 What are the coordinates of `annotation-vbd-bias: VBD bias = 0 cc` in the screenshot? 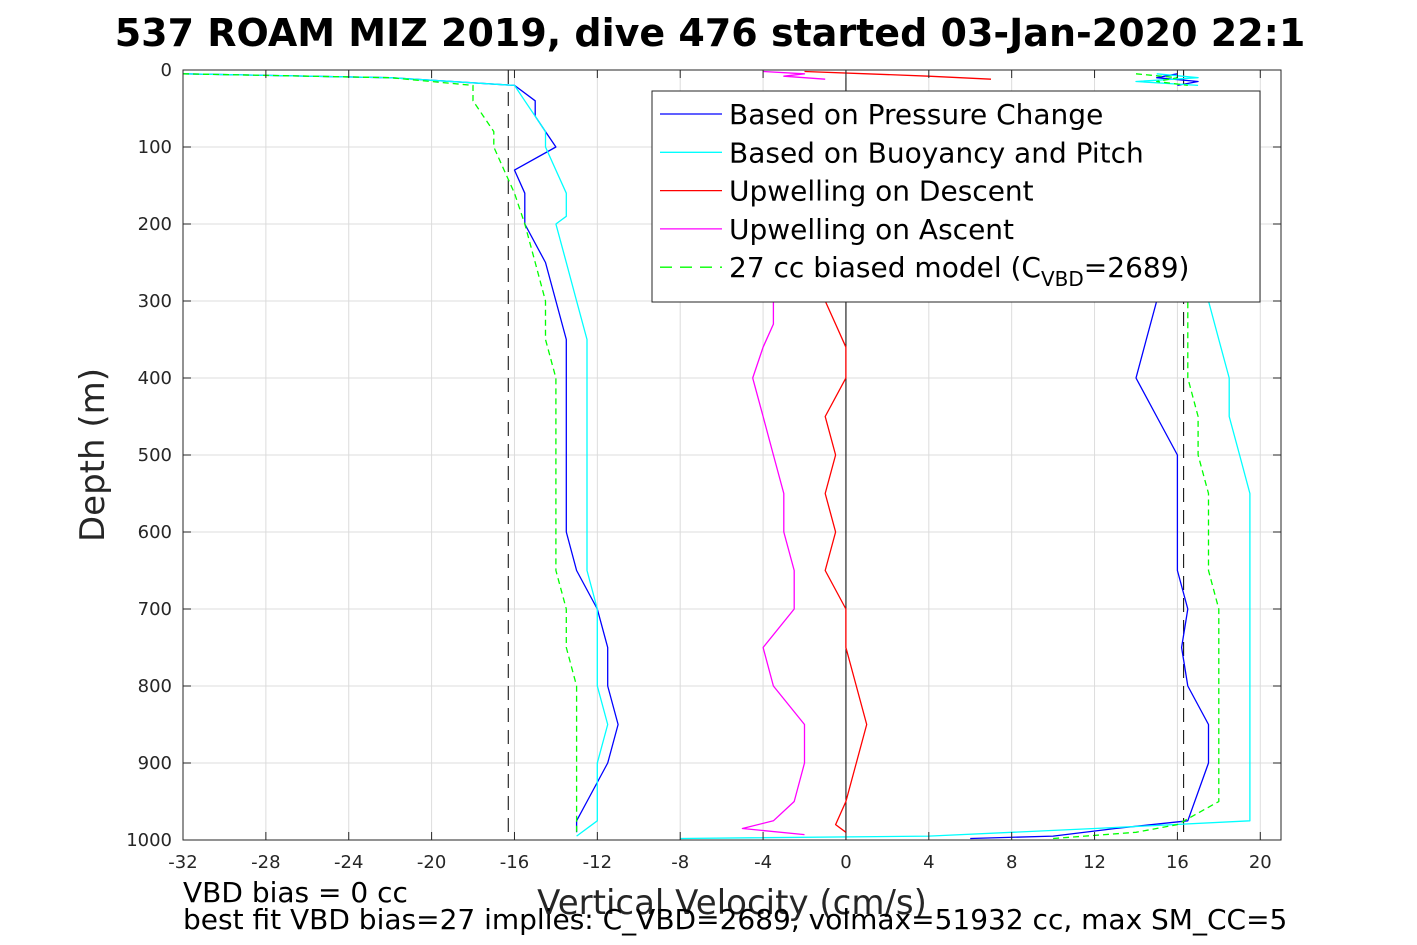 It's located at (295, 892).